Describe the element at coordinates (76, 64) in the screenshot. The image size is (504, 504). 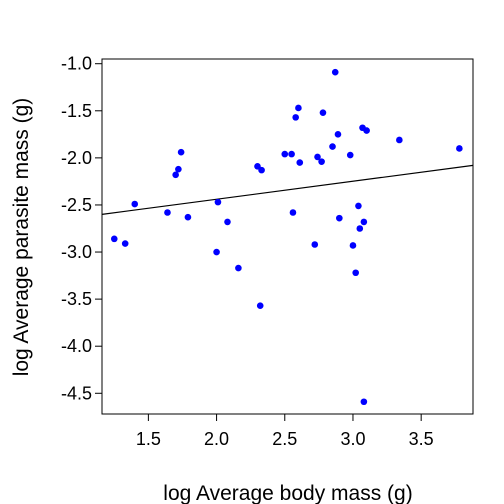
I see `y-tick-label: -1.0` at that location.